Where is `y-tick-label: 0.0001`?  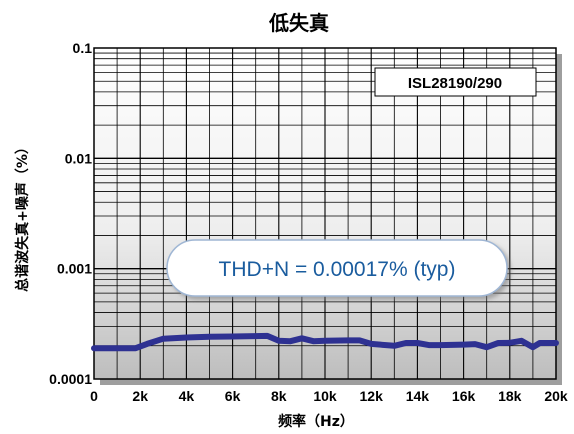 y-tick-label: 0.0001 is located at coordinates (70, 379).